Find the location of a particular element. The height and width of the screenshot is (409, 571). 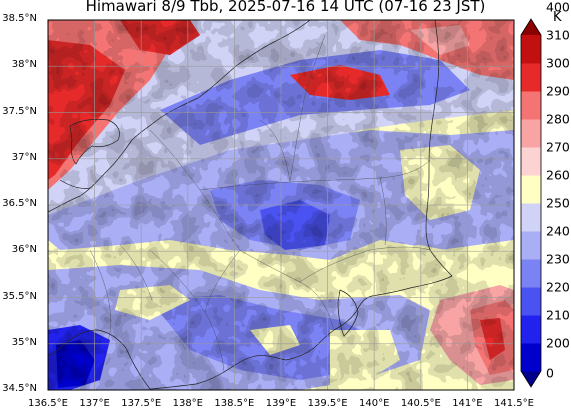

lon-tick-label: 137°E is located at coordinates (94, 403).